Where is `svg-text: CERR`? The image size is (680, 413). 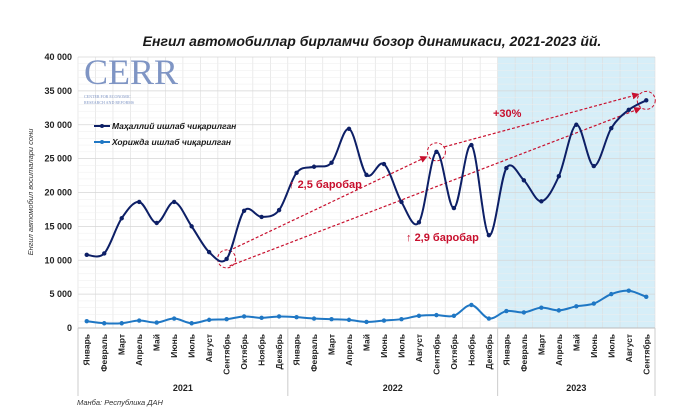
svg-text: CERR is located at coordinates (131, 72).